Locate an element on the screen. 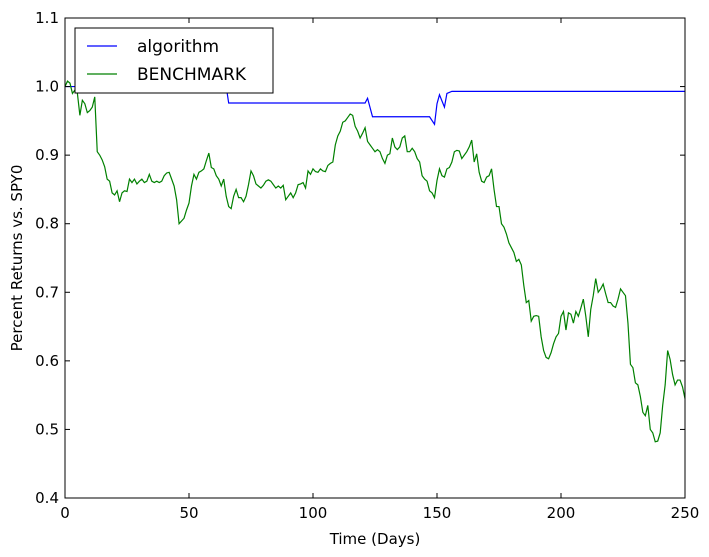 Image resolution: width=709 pixels, height=557 pixels. y-tick-label: 0.7 is located at coordinates (47, 292).